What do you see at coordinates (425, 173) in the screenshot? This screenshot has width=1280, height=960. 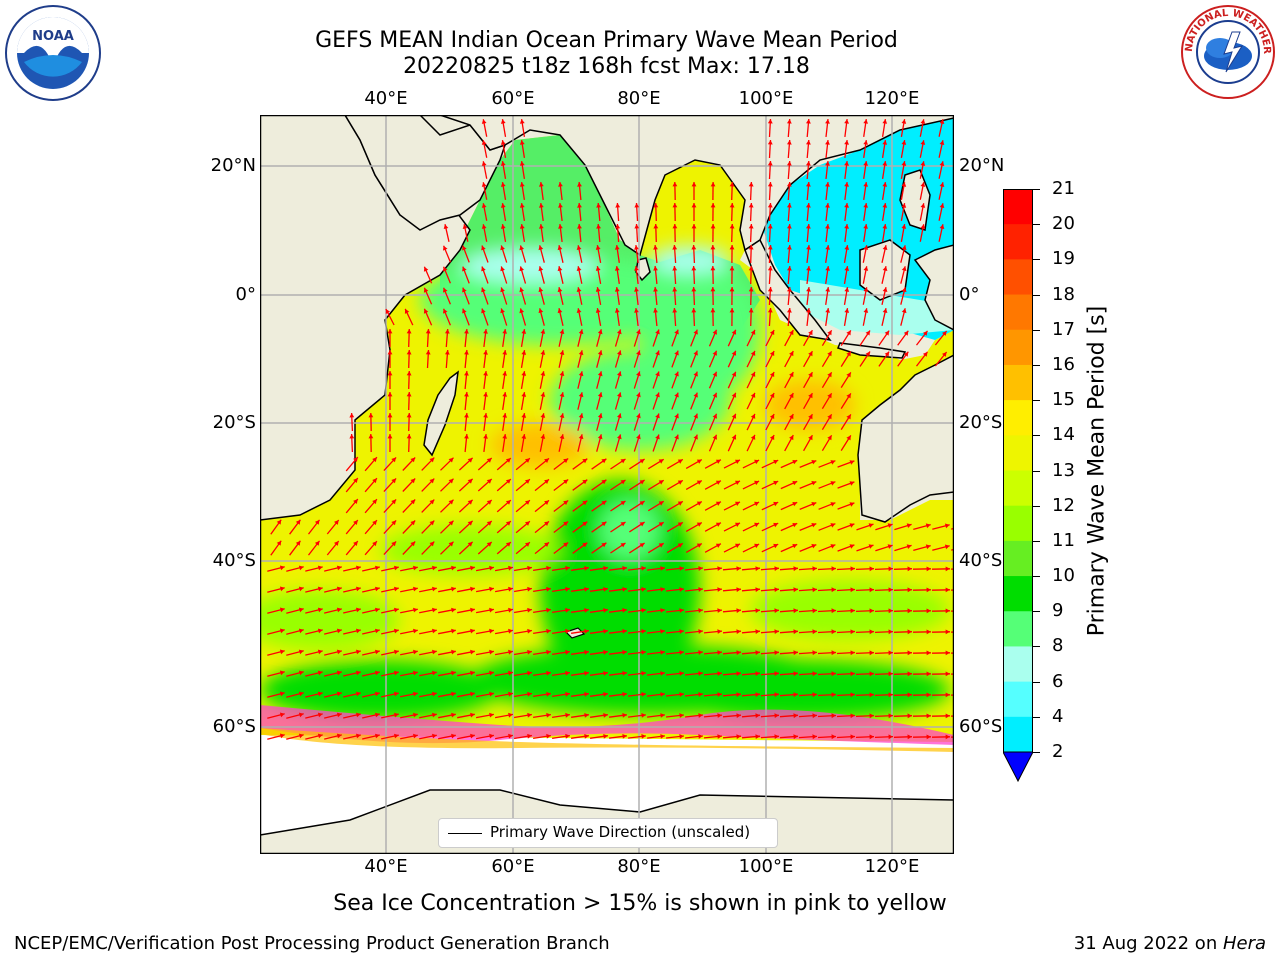 I see `arabian-peninsula` at bounding box center [425, 173].